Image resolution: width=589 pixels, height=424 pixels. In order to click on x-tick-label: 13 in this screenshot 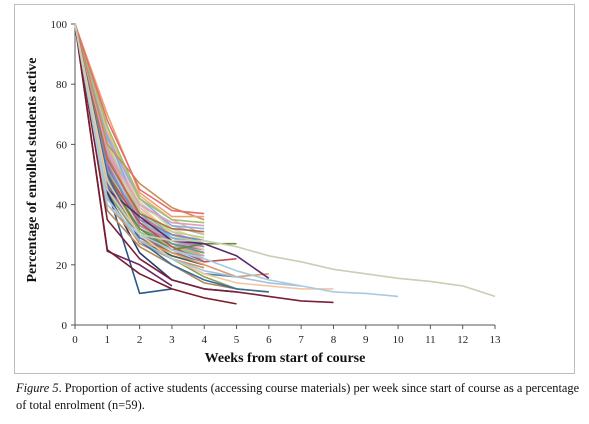, I will do `click(496, 340)`.